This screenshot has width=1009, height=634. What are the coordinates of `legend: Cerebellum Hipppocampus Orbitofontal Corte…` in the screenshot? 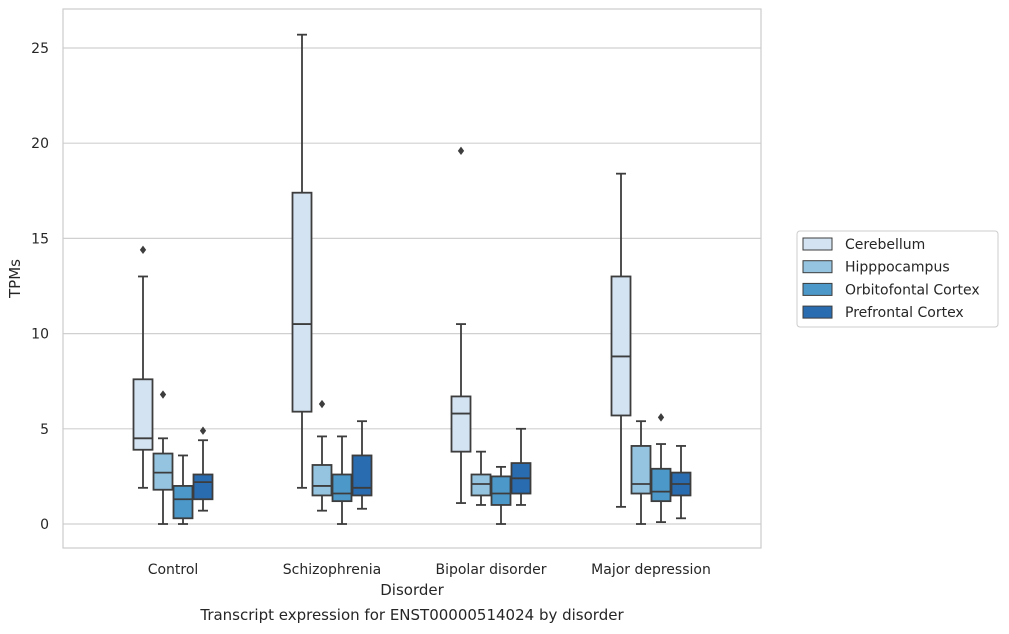 It's located at (897, 279).